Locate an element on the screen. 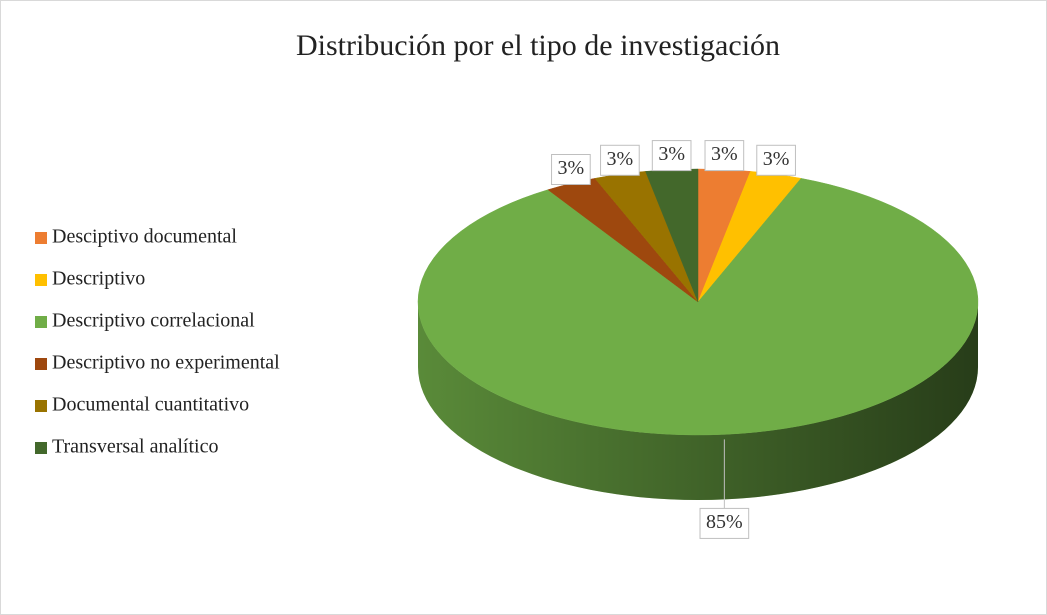  legend-label: Transversal analítico is located at coordinates (135, 447).